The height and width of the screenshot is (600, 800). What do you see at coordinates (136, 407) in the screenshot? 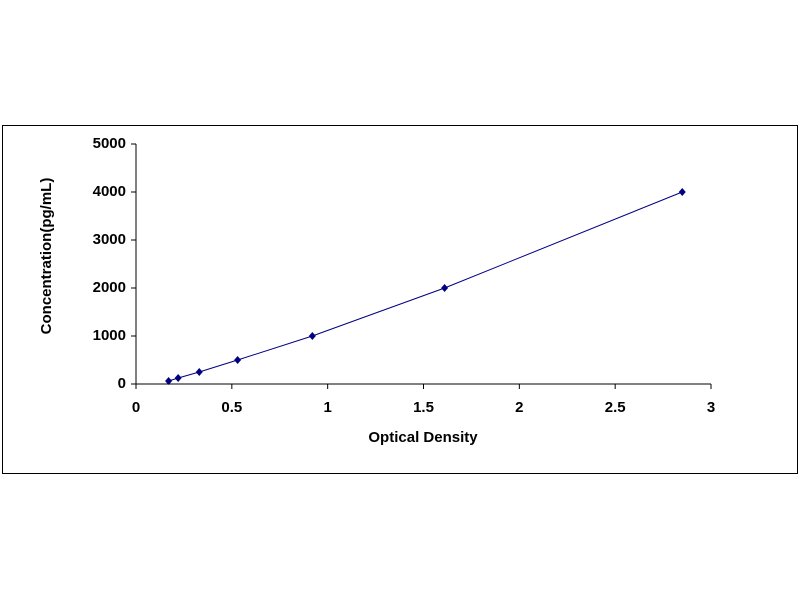
I see `x-tick-label: 0` at bounding box center [136, 407].